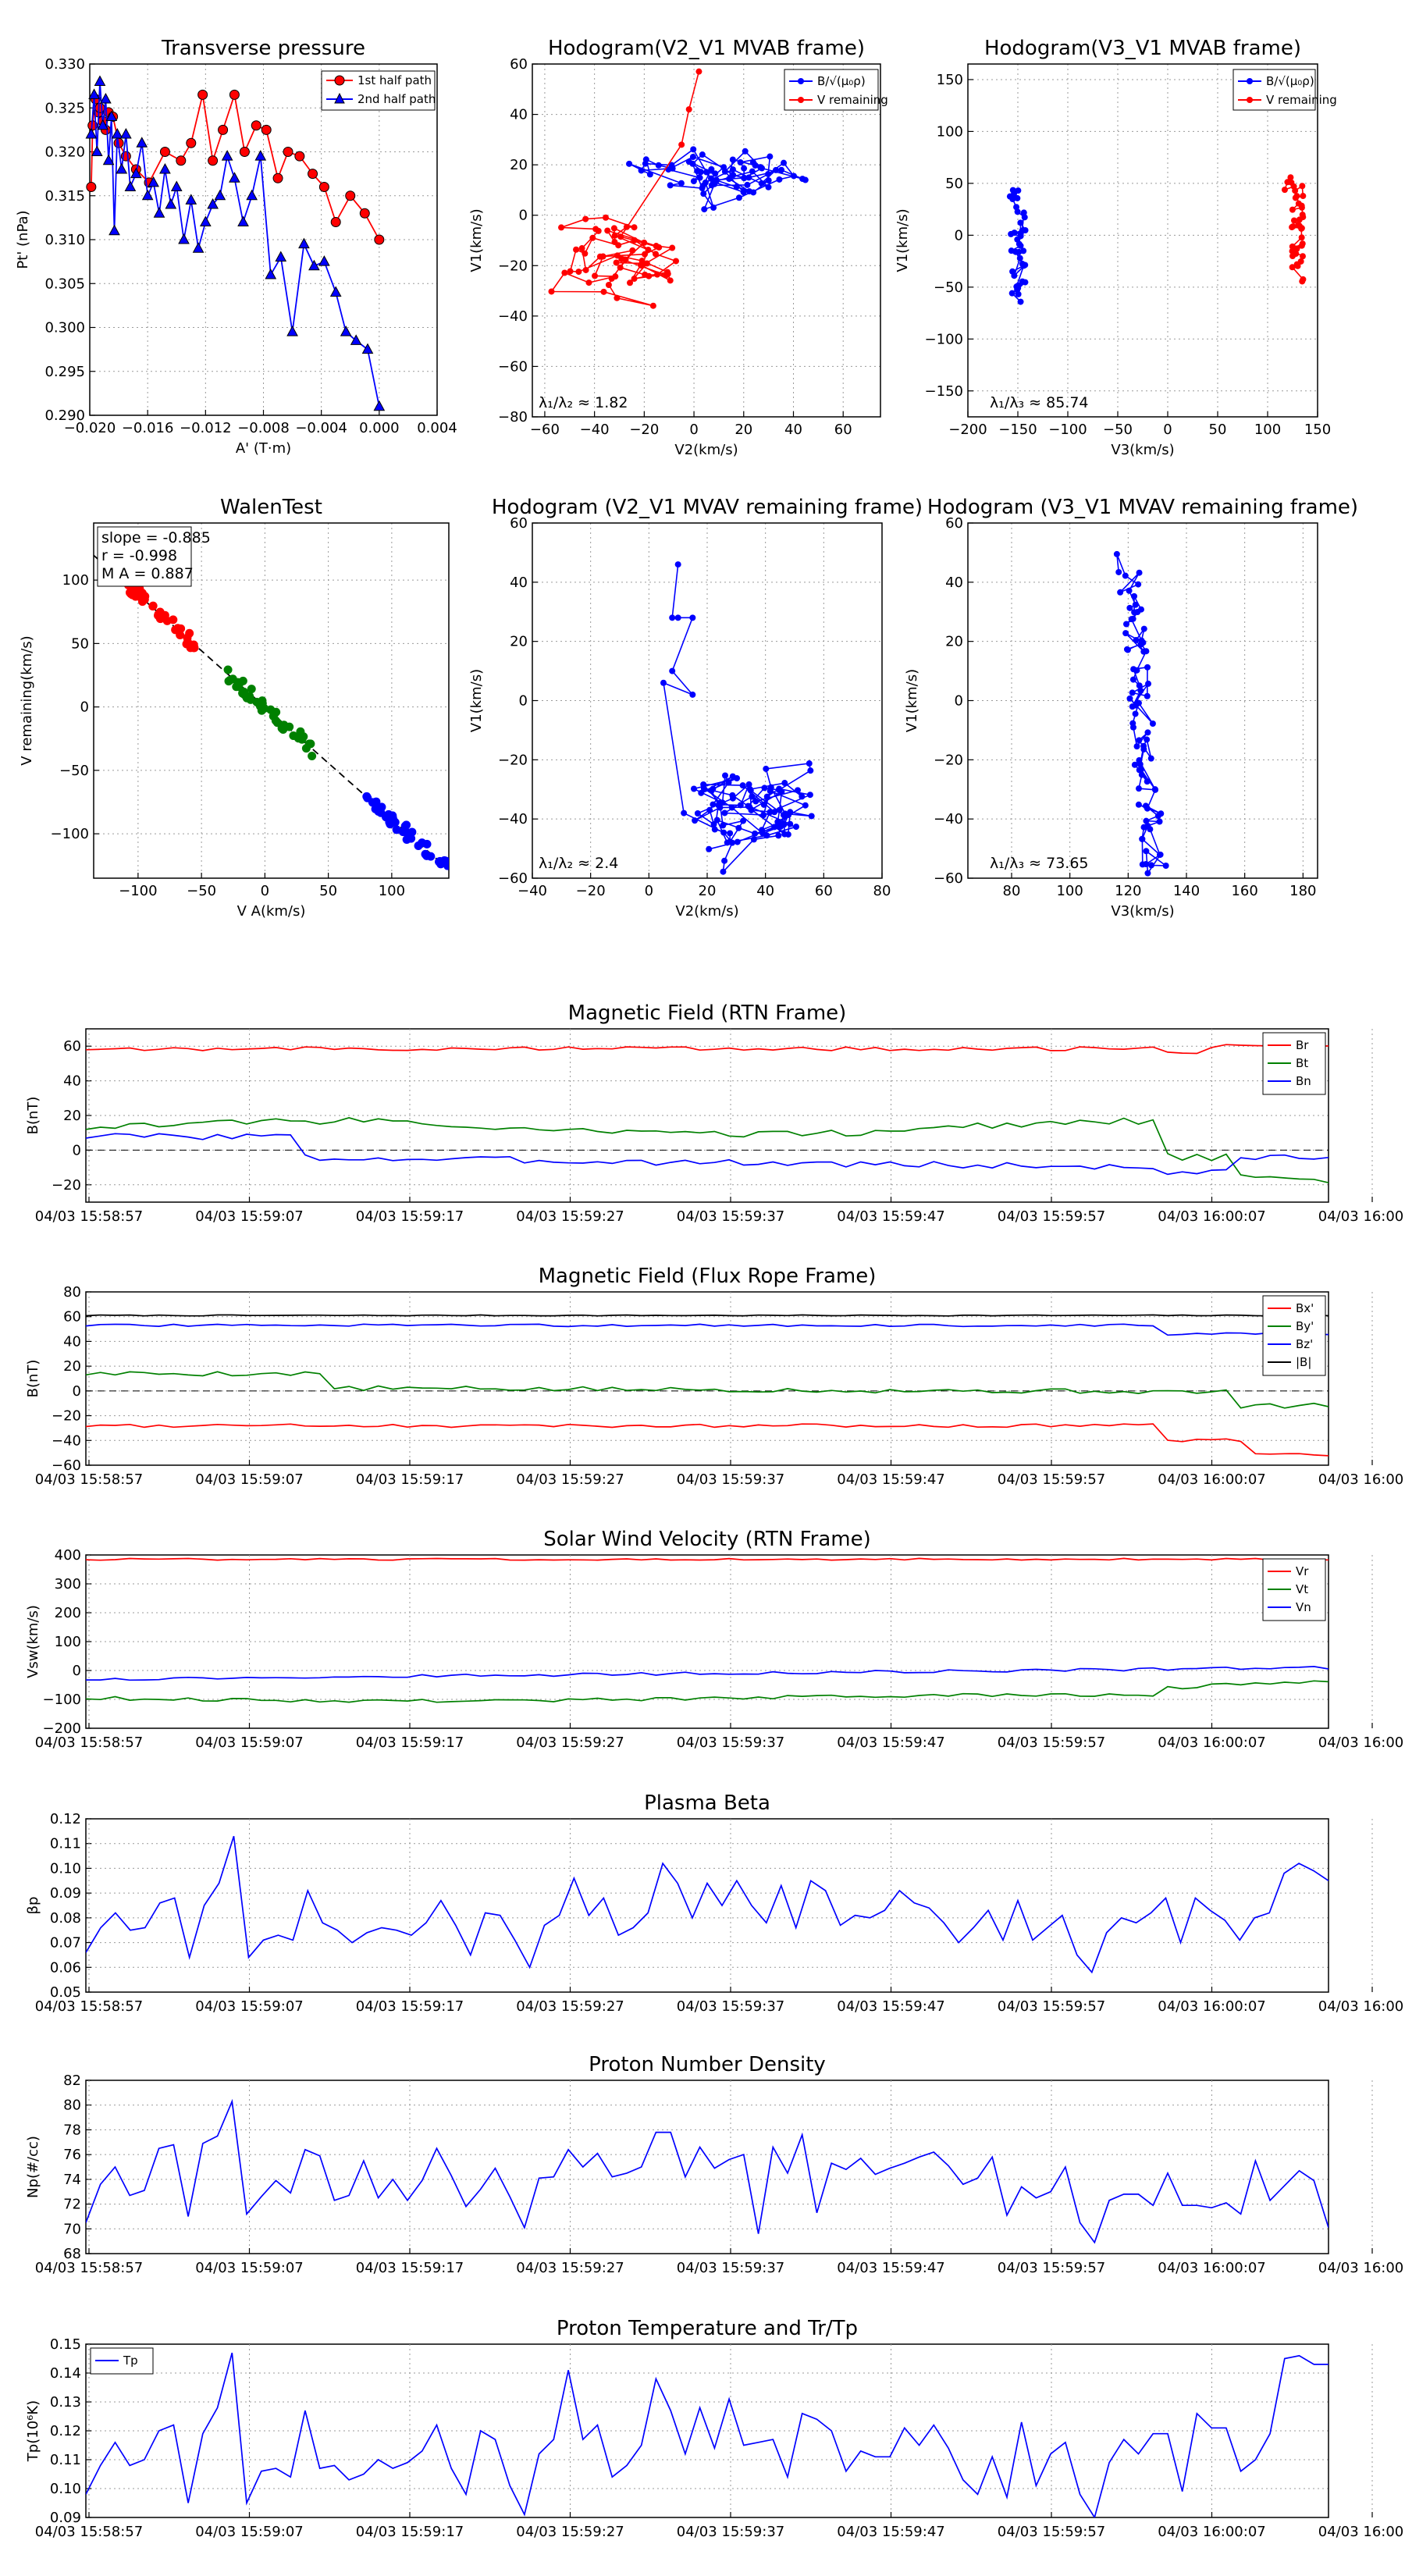 The image size is (1405, 2576). What do you see at coordinates (1294, 1335) in the screenshot?
I see `legend: Bx' By' Bz' |B|` at bounding box center [1294, 1335].